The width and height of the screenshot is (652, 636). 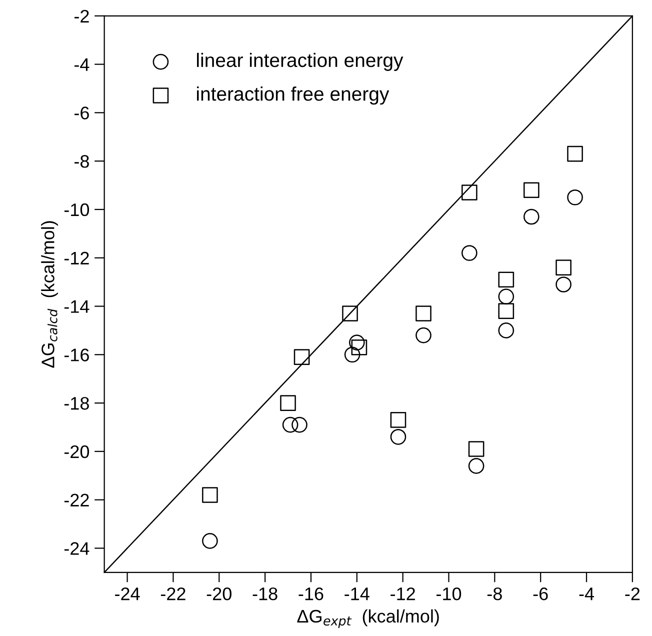 What do you see at coordinates (449, 593) in the screenshot?
I see `x-tick-label: -10` at bounding box center [449, 593].